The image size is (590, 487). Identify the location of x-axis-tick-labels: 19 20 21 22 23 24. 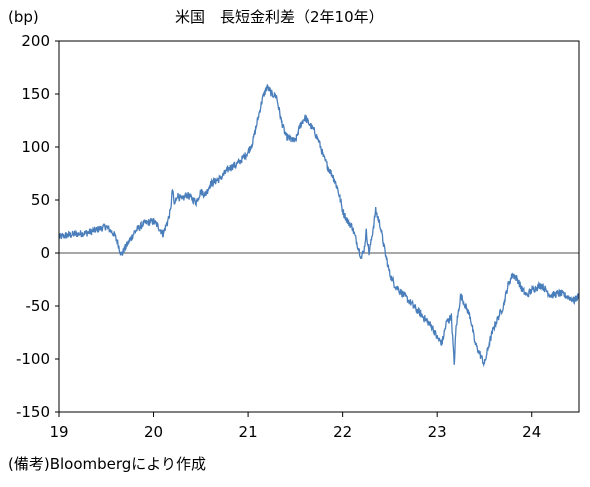
(295, 426).